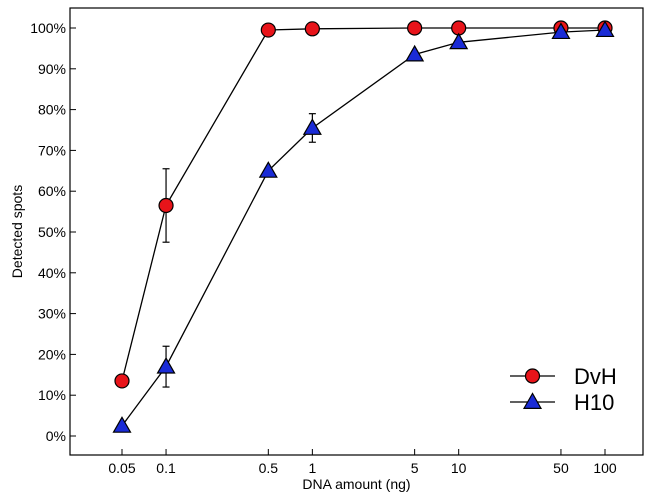 The width and height of the screenshot is (647, 493). What do you see at coordinates (415, 468) in the screenshot?
I see `x-tick-label: 5` at bounding box center [415, 468].